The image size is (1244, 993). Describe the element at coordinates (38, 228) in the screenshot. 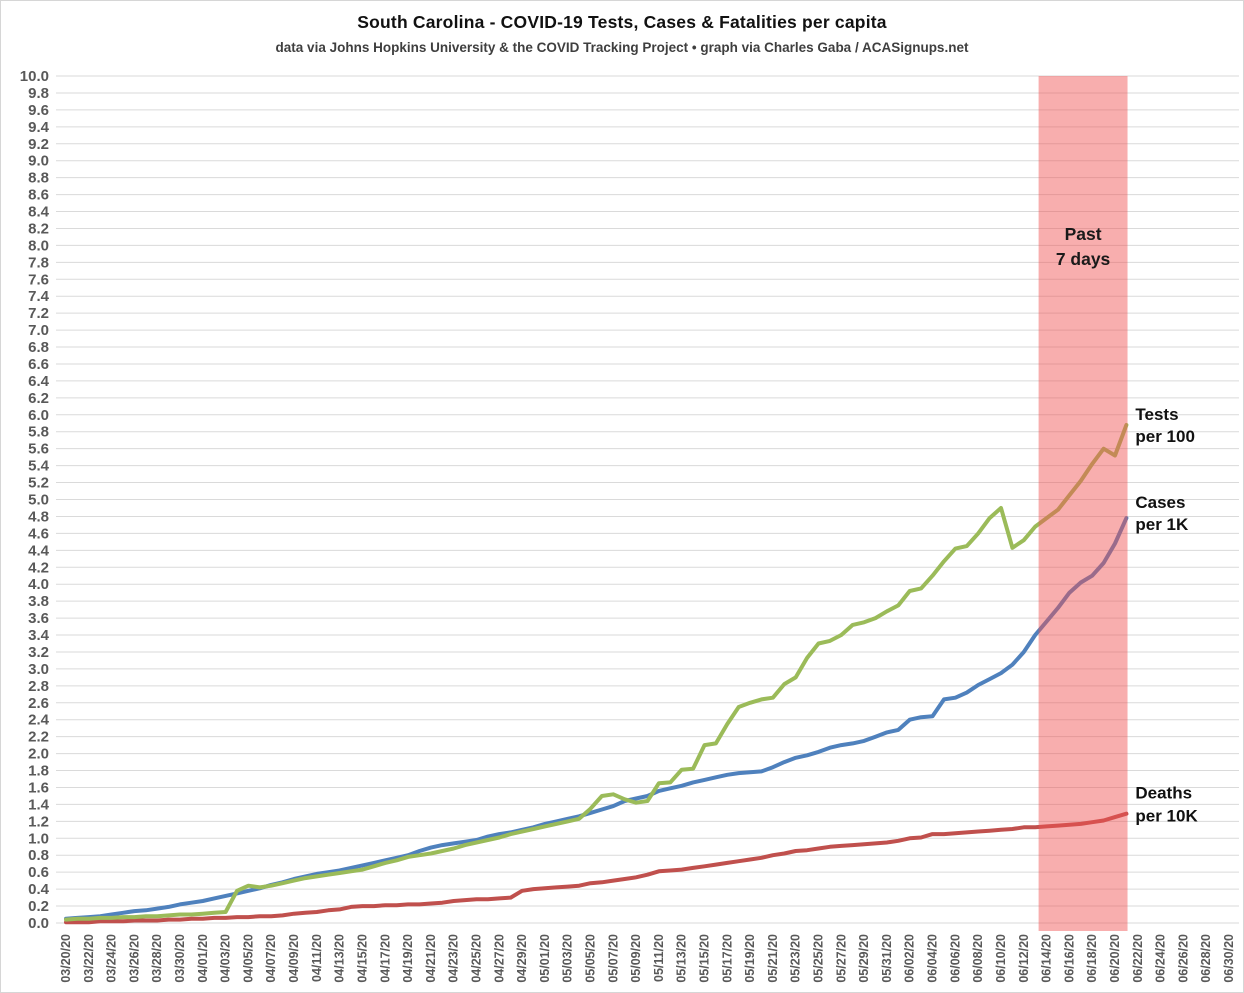

I see `y-tick-label: 8.2` at that location.